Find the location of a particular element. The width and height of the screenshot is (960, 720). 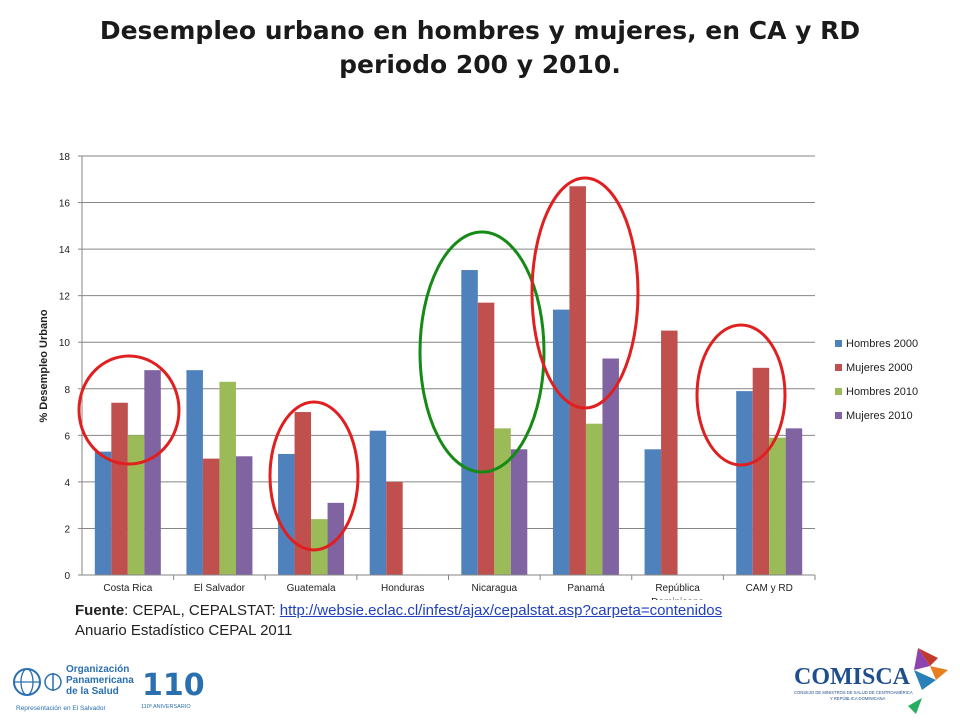

x-tick-label-republica-dominicana: República is located at coordinates (677, 588).